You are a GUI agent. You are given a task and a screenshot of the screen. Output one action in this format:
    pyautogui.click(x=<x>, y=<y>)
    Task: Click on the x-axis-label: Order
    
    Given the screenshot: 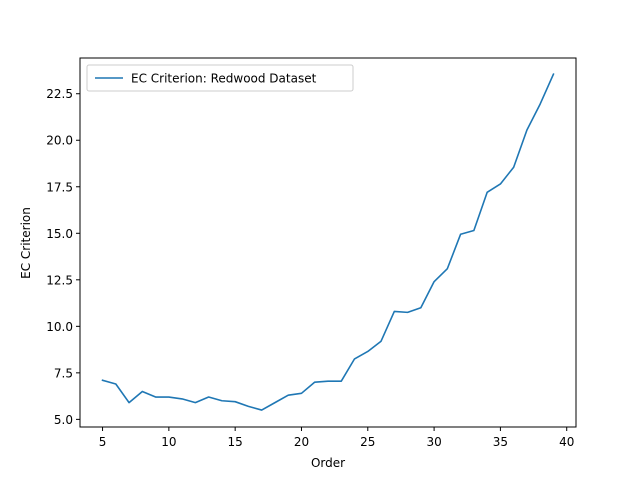 What is the action you would take?
    pyautogui.click(x=328, y=463)
    